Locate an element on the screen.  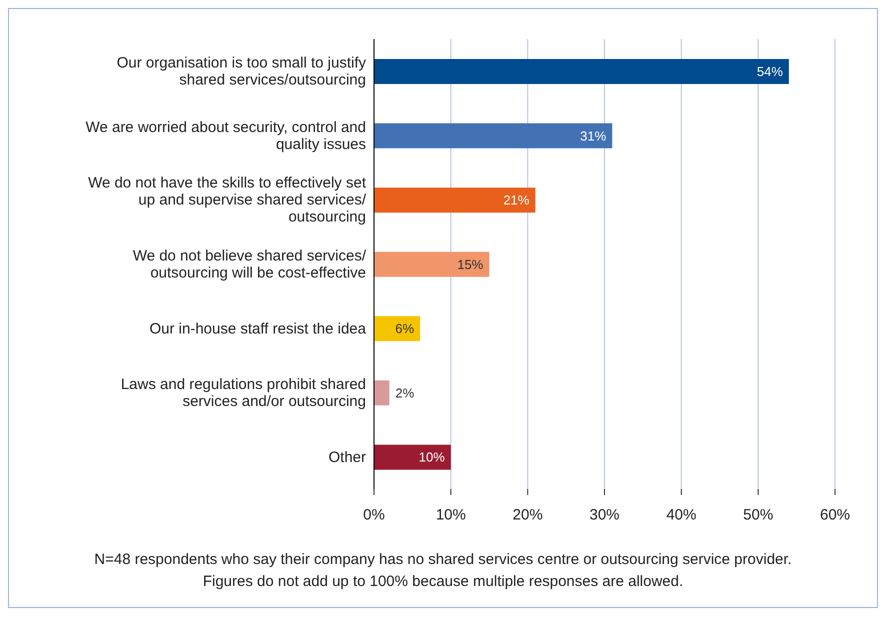
x-tick-label: 40% is located at coordinates (681, 515).